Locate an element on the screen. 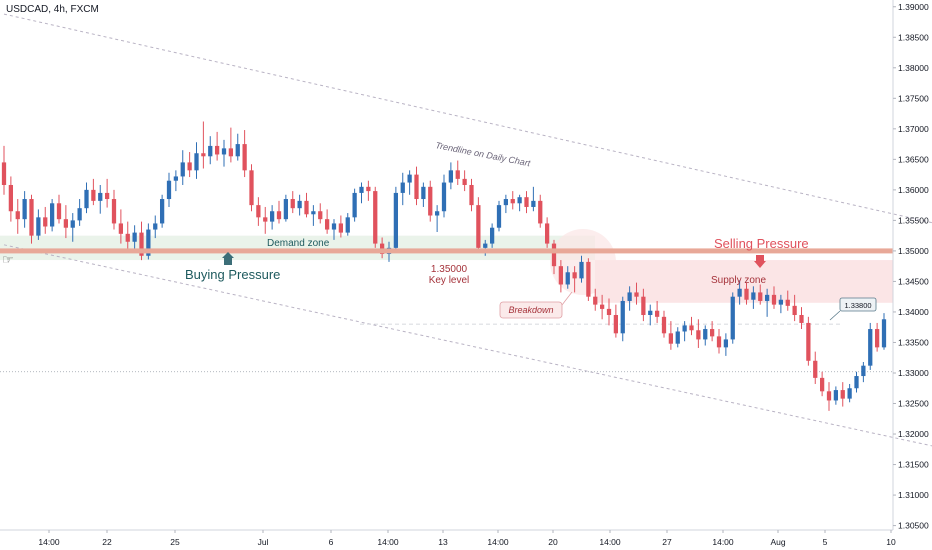 This screenshot has width=932, height=550. supply-zone is located at coordinates (744, 281).